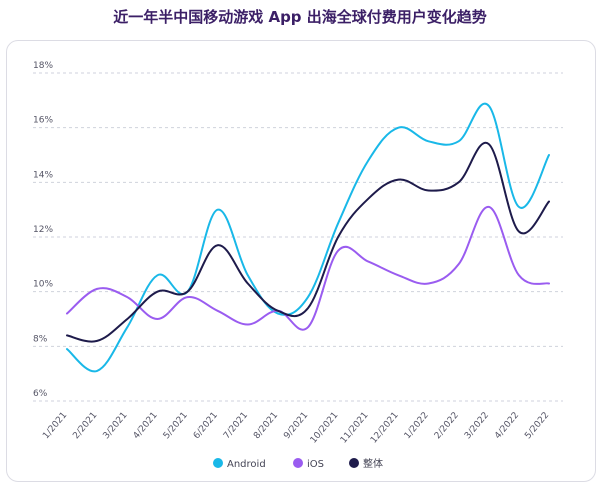 Image resolution: width=600 pixels, height=484 pixels. Describe the element at coordinates (85, 426) in the screenshot. I see `x-tick-label: 2/2021` at that location.